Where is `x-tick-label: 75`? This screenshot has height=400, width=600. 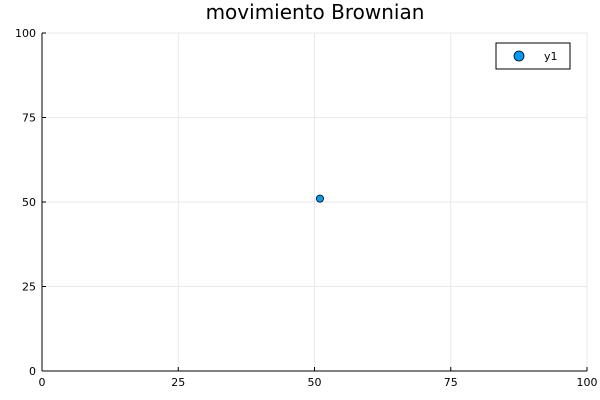 x-tick-label: 75 is located at coordinates (451, 382).